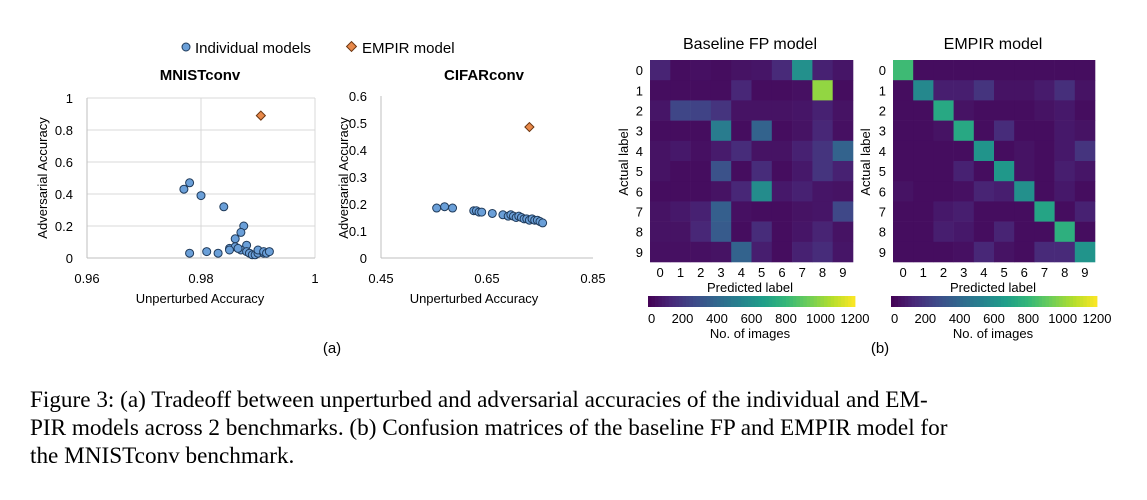 The width and height of the screenshot is (1147, 500). I want to click on empir-colorbar-label: No. of images, so click(993, 333).